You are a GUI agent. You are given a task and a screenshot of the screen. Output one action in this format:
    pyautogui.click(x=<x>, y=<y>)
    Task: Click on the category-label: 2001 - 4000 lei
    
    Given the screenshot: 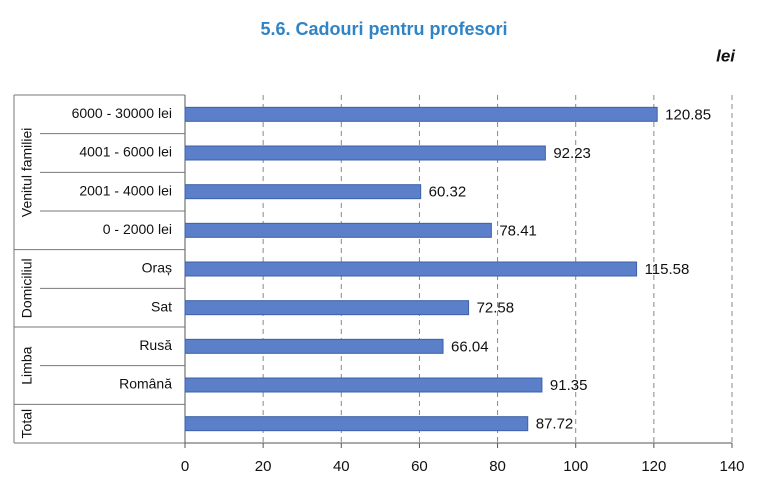 What is the action you would take?
    pyautogui.click(x=125, y=190)
    